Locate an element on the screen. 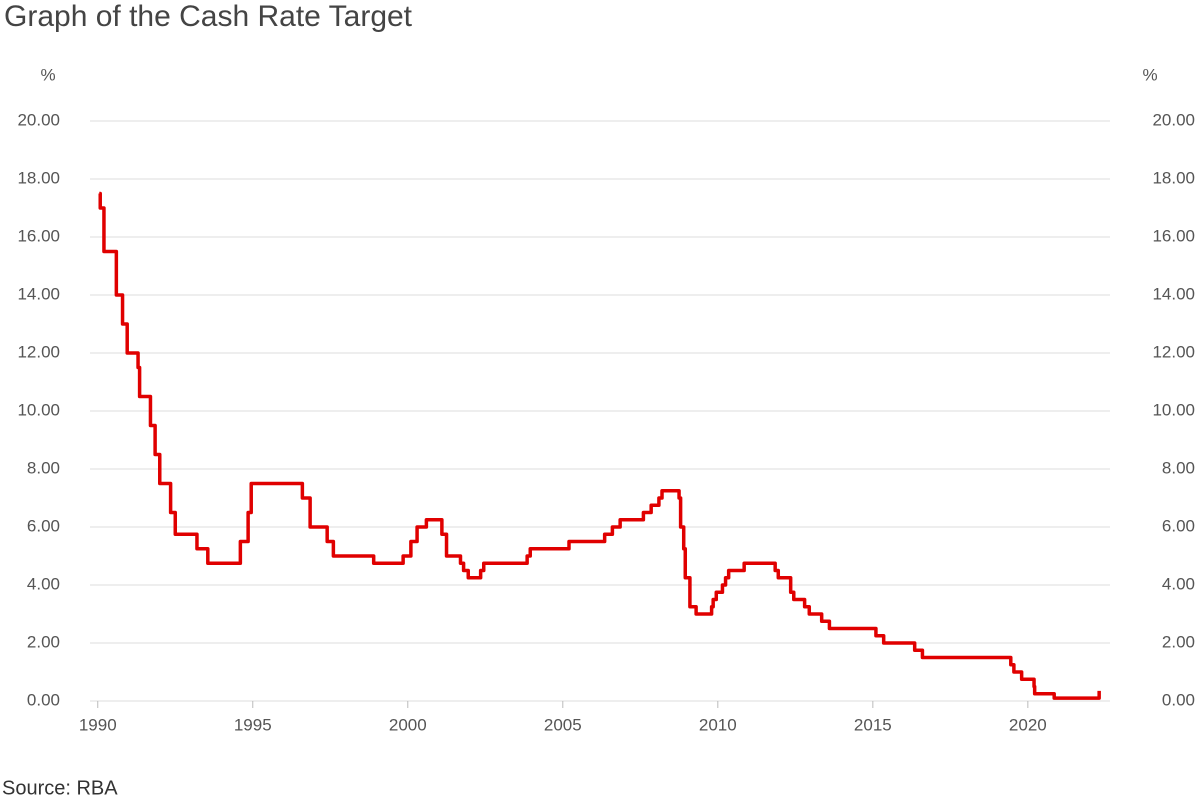  y-tick-label: 14.00 is located at coordinates (38, 293).